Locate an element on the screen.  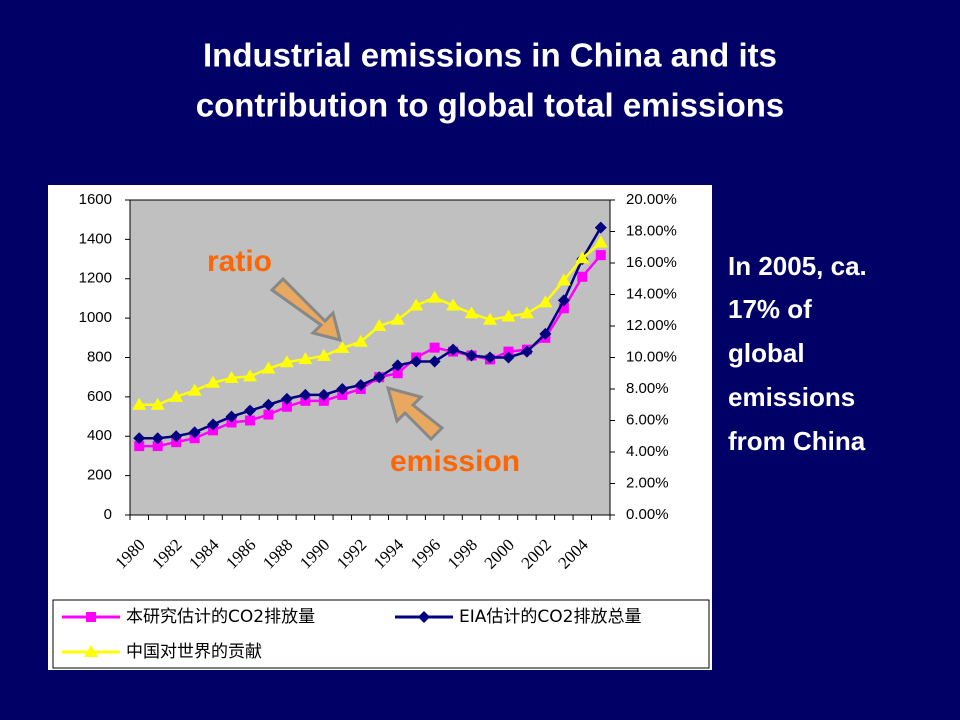
y-tick-label: 600 is located at coordinates (99, 396).